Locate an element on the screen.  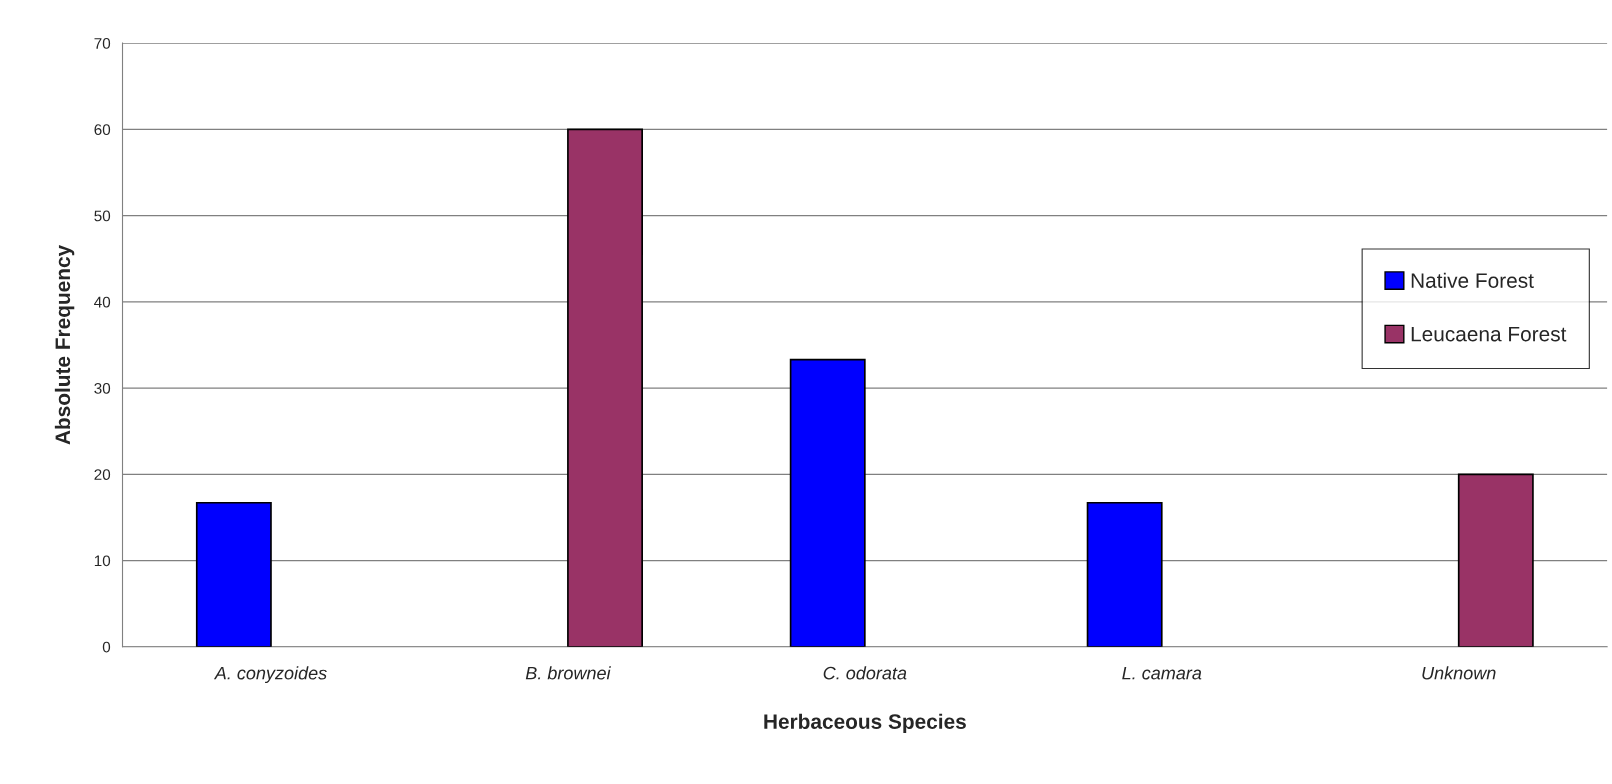
x-tick-label: A. conyzoides is located at coordinates (270, 675).